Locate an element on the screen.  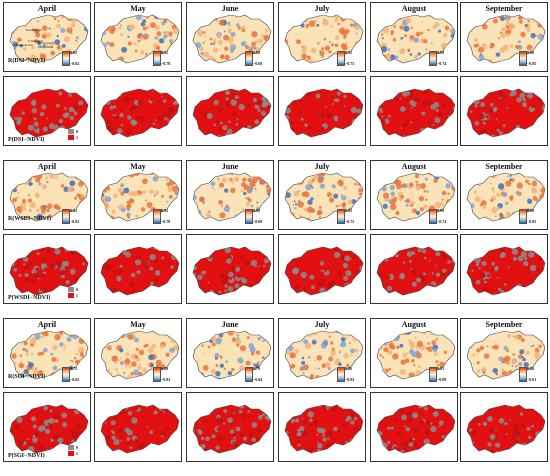
row-label-significance: P(SGI−NDVI) is located at coordinates (26, 456).